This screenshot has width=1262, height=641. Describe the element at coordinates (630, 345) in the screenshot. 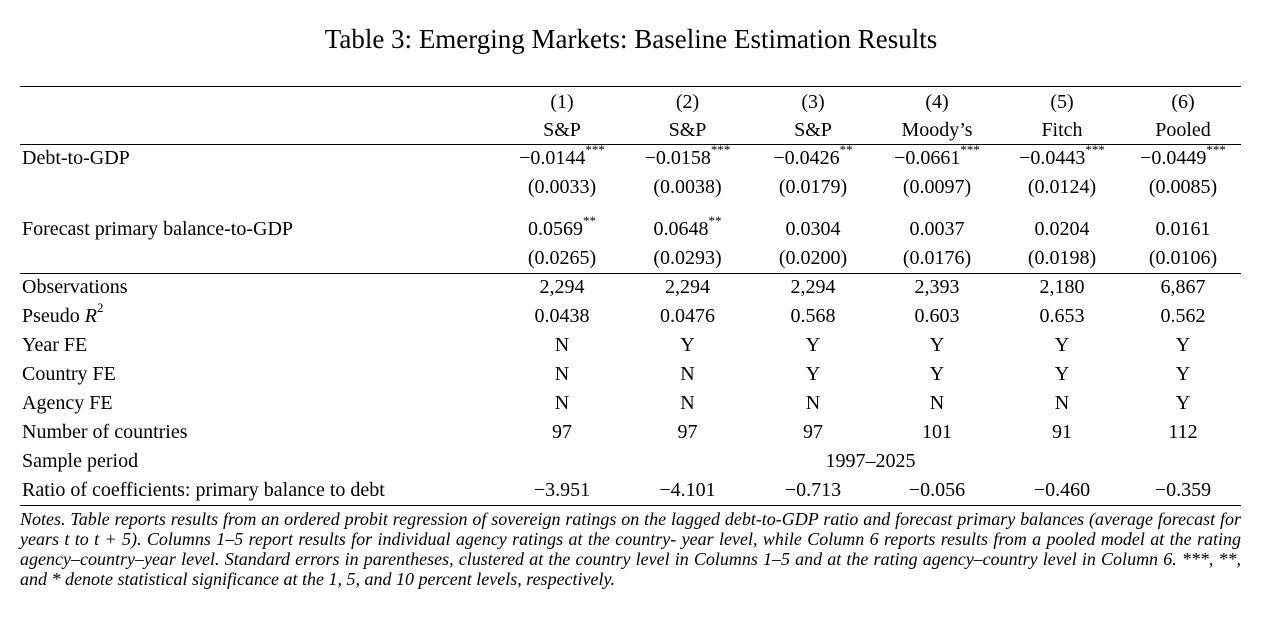

I see `stat-row: Year FE N Y Y Y Y Y` at that location.